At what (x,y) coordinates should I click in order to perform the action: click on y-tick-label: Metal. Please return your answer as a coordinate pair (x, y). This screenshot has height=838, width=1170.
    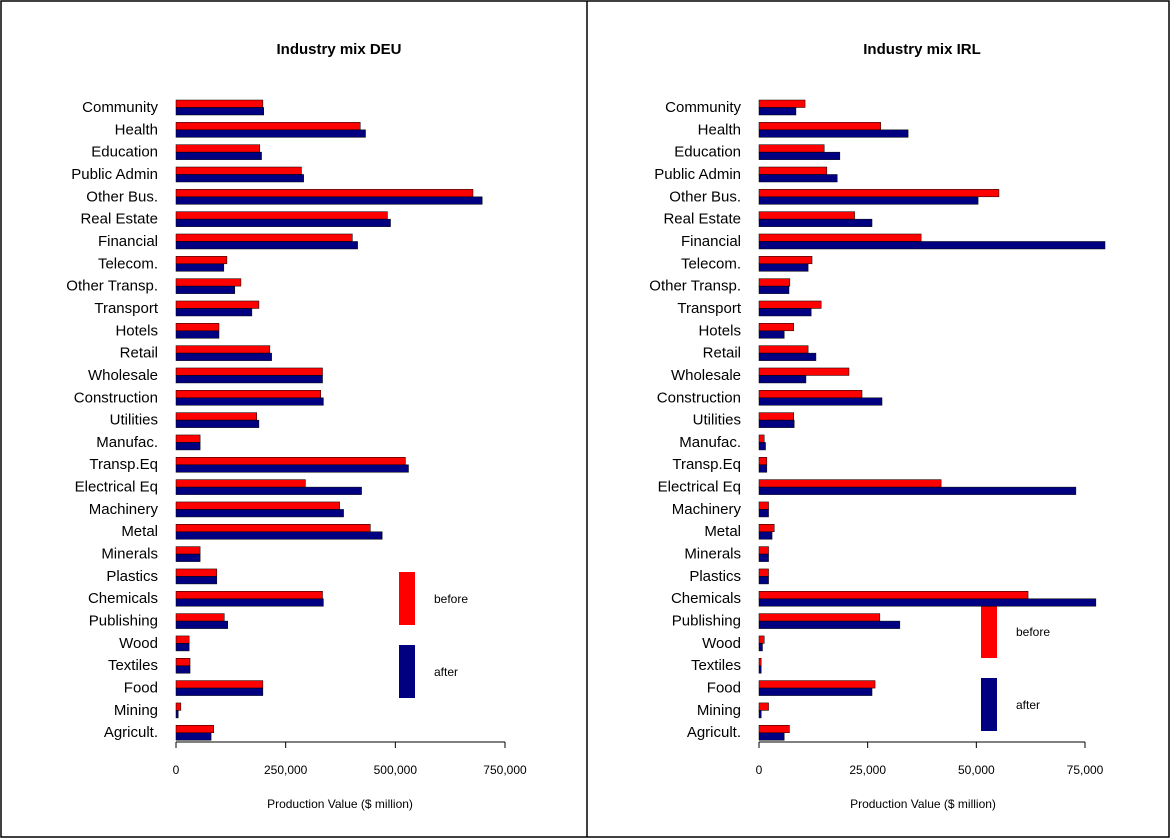
    Looking at the image, I should click on (722, 531).